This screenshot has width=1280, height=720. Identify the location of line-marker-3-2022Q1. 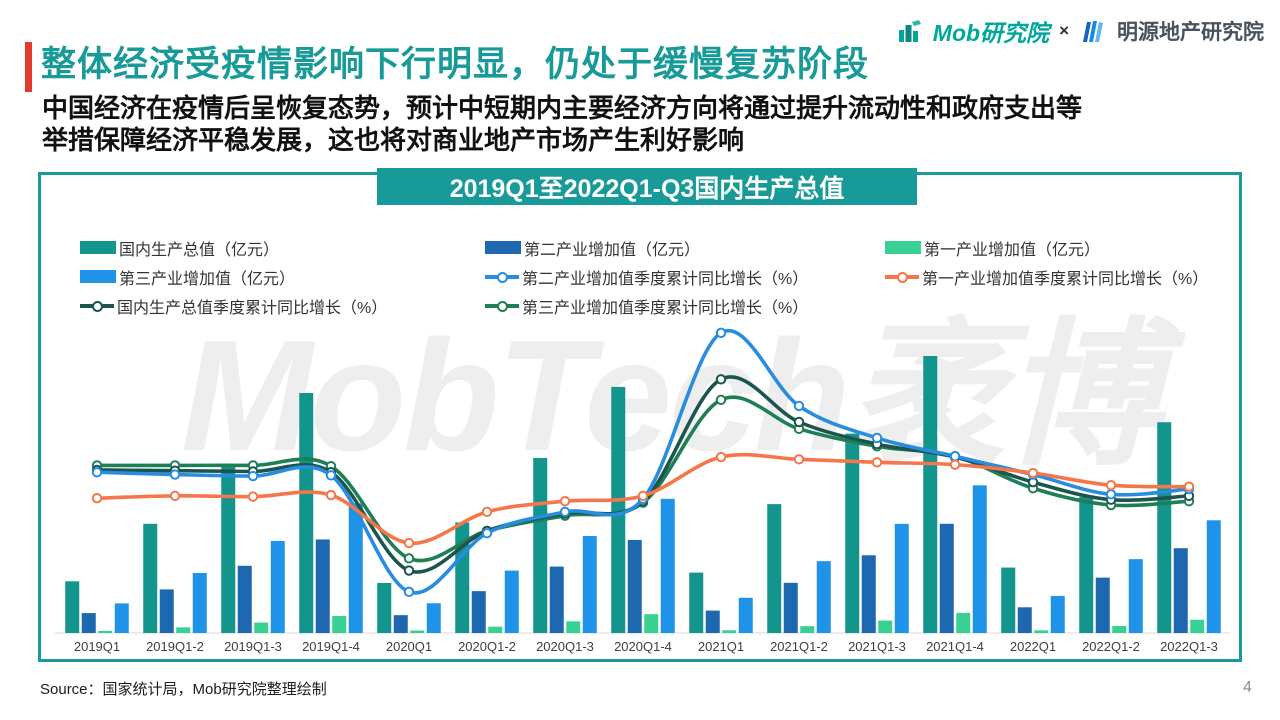
(1033, 473).